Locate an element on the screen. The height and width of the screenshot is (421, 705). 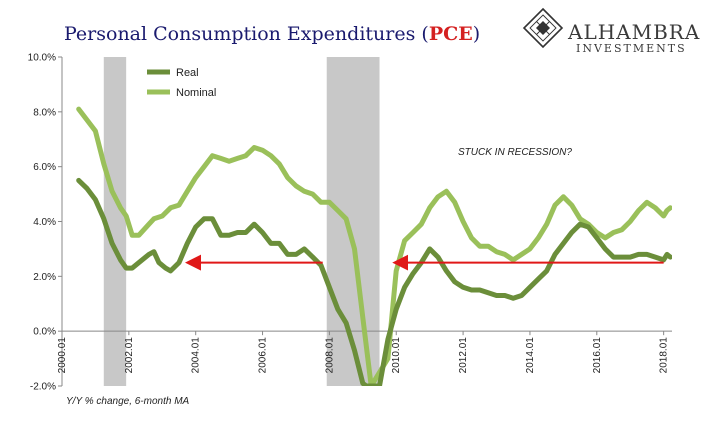
y-tick-label: 4.0% is located at coordinates (44, 222).